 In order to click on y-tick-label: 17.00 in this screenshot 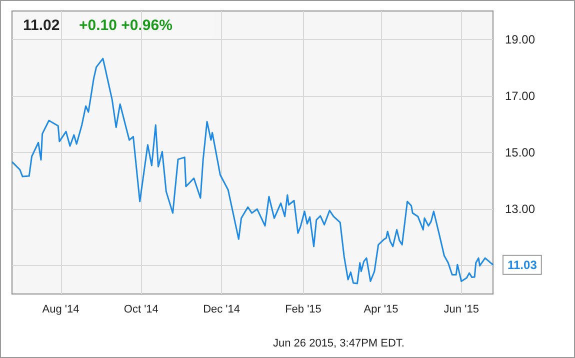, I will do `click(520, 95)`.